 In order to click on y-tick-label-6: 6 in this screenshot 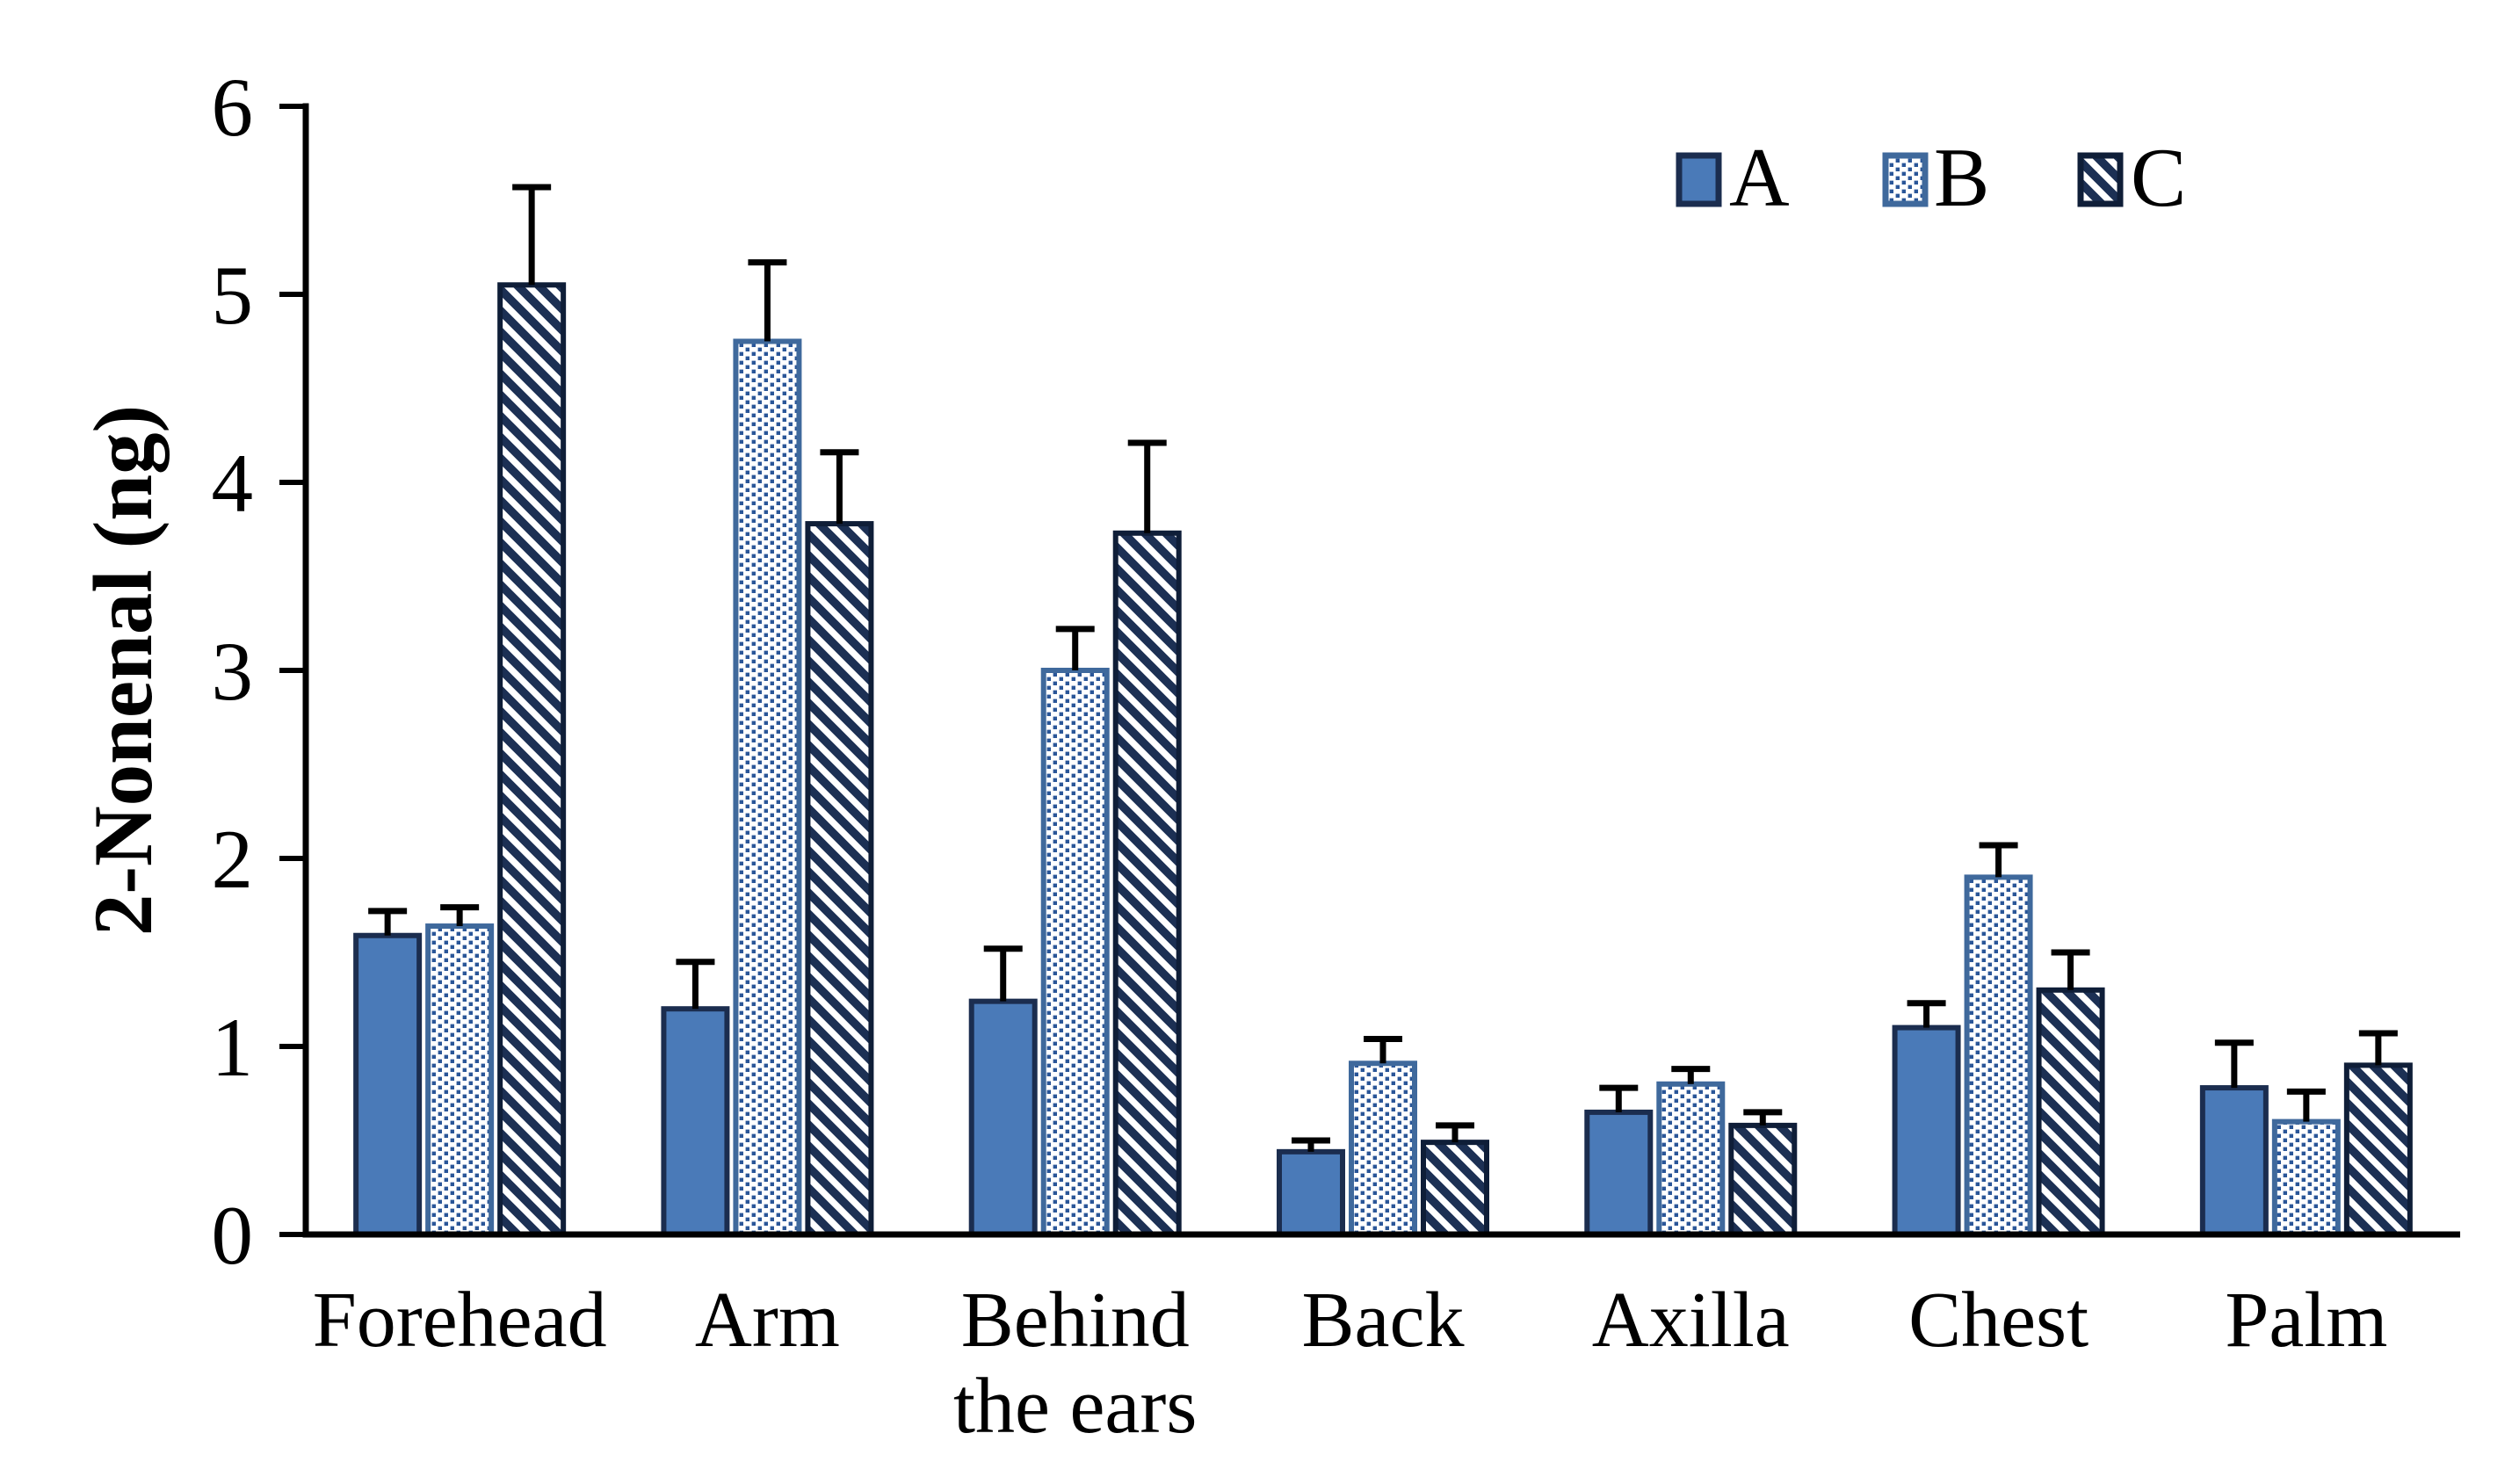, I will do `click(233, 108)`.